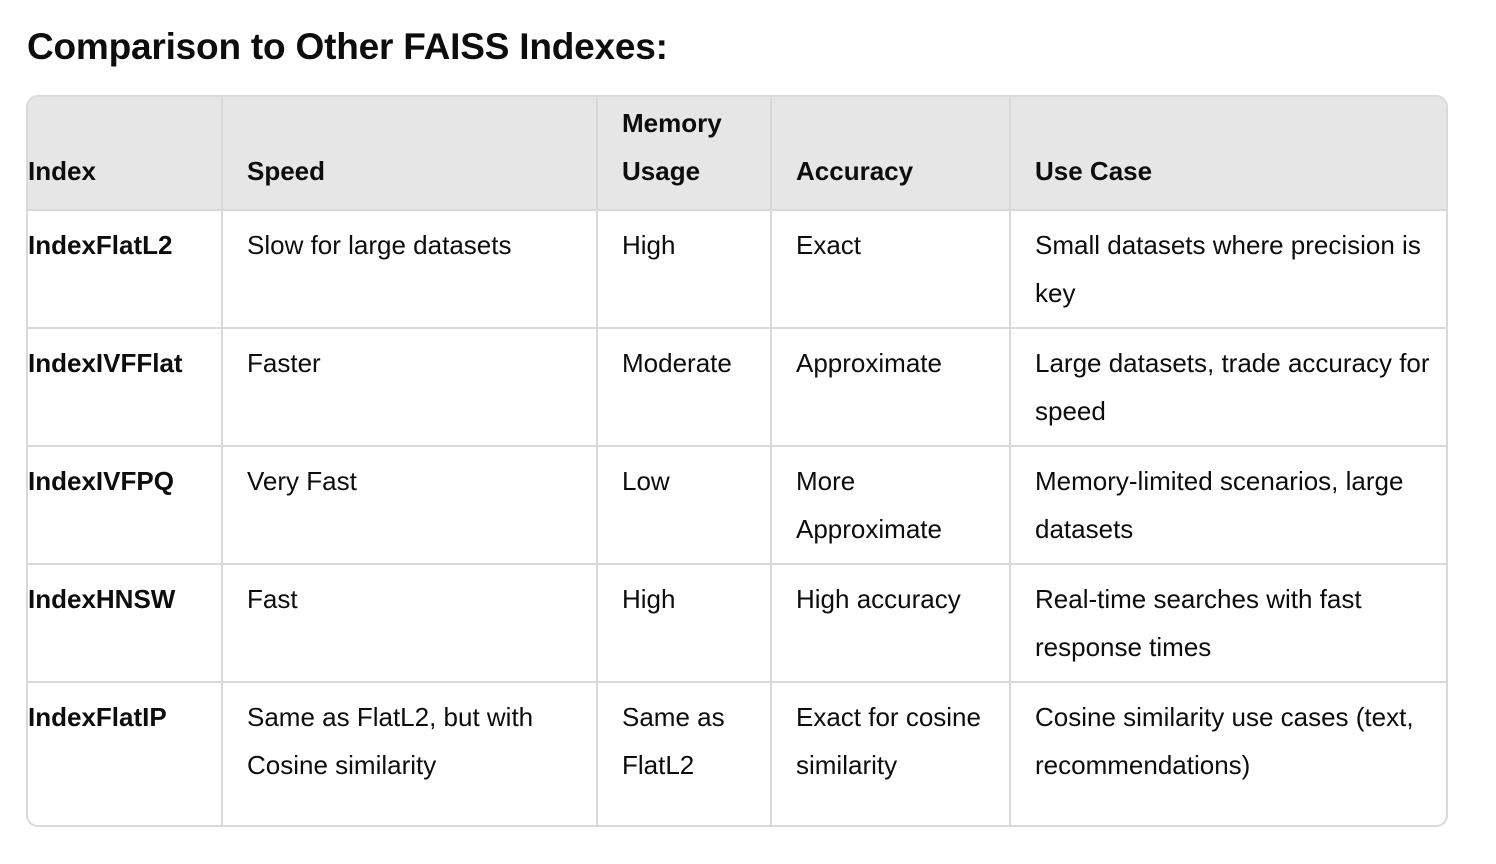  I want to click on cell-speed: Slow for large datasets, so click(410, 269).